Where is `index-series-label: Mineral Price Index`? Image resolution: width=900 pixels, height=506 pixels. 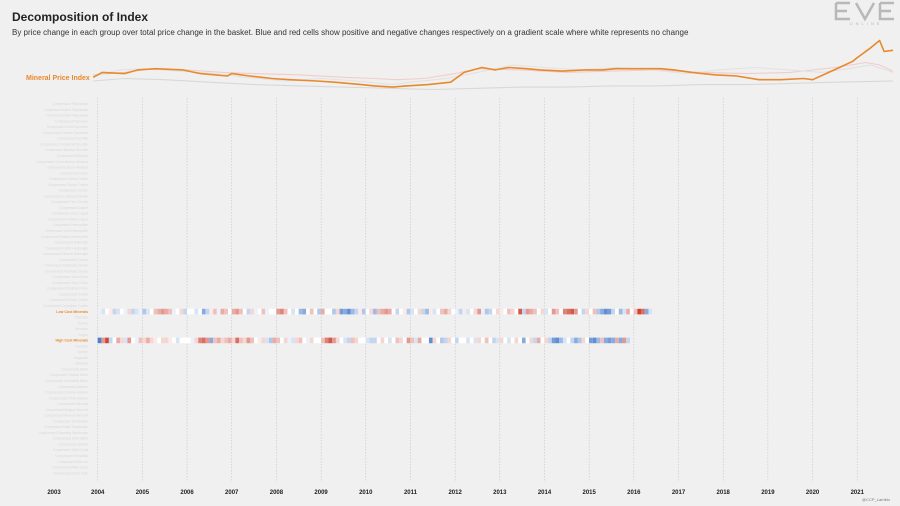 index-series-label: Mineral Price Index is located at coordinates (58, 78).